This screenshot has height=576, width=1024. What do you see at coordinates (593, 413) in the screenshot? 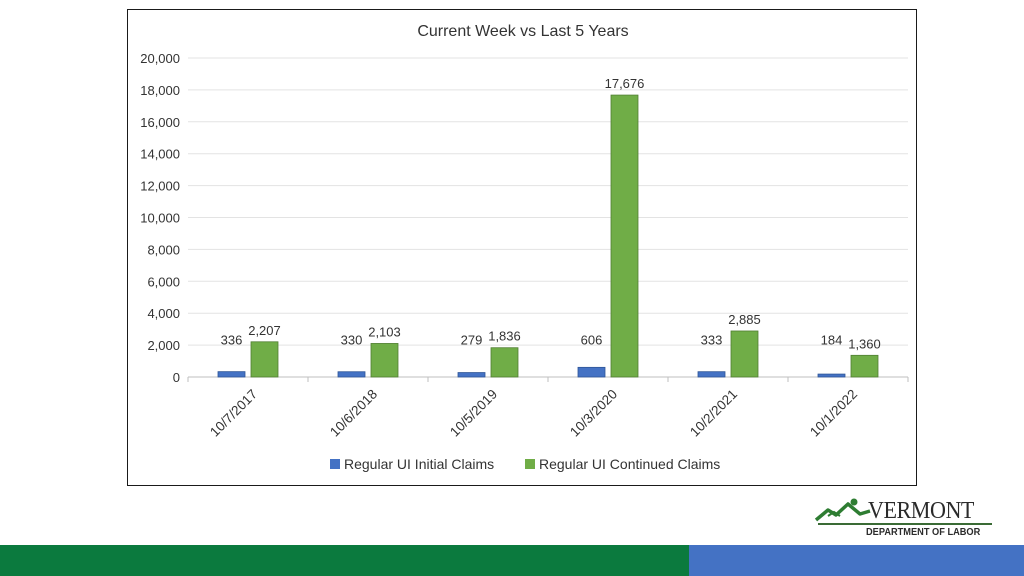
I see `x-tick-label: 10/3/2020` at bounding box center [593, 413].